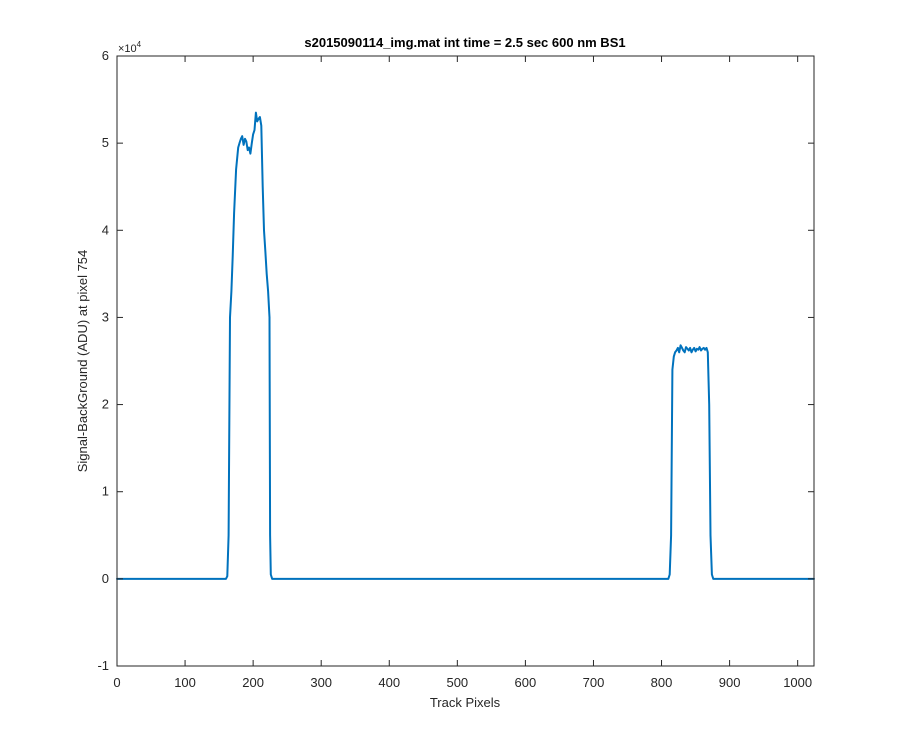 The height and width of the screenshot is (750, 900). Describe the element at coordinates (105, 142) in the screenshot. I see `y-tick-label: 5` at that location.